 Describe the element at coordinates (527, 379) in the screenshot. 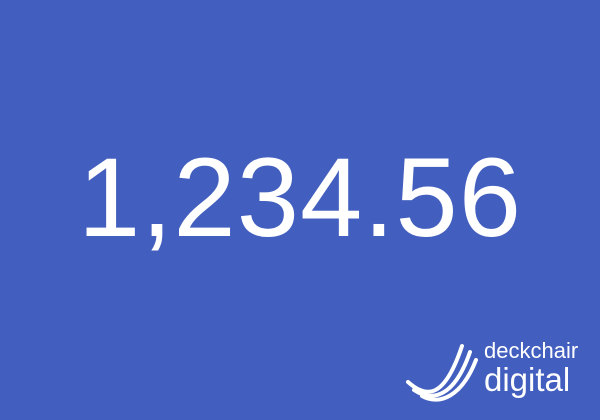

I see `logo-wordmark-bottom: digital` at that location.